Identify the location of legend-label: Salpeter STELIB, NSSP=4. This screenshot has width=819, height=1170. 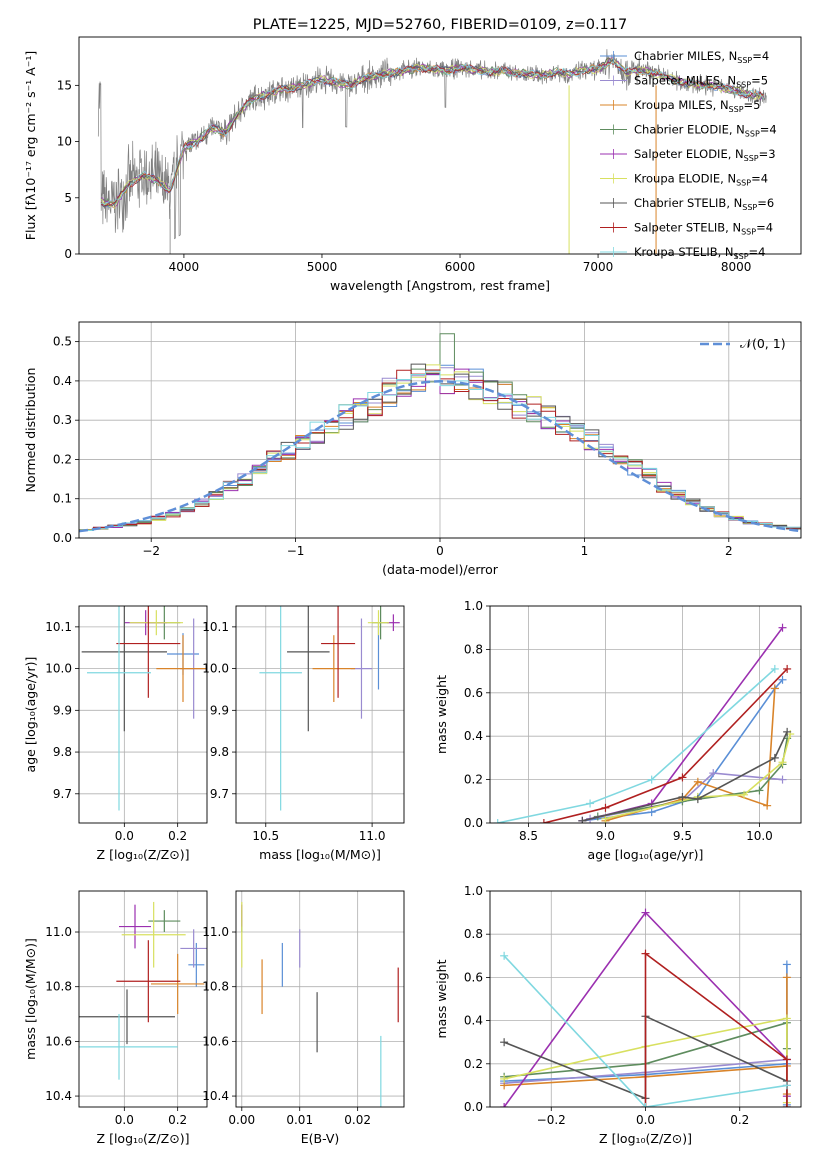
(703, 229).